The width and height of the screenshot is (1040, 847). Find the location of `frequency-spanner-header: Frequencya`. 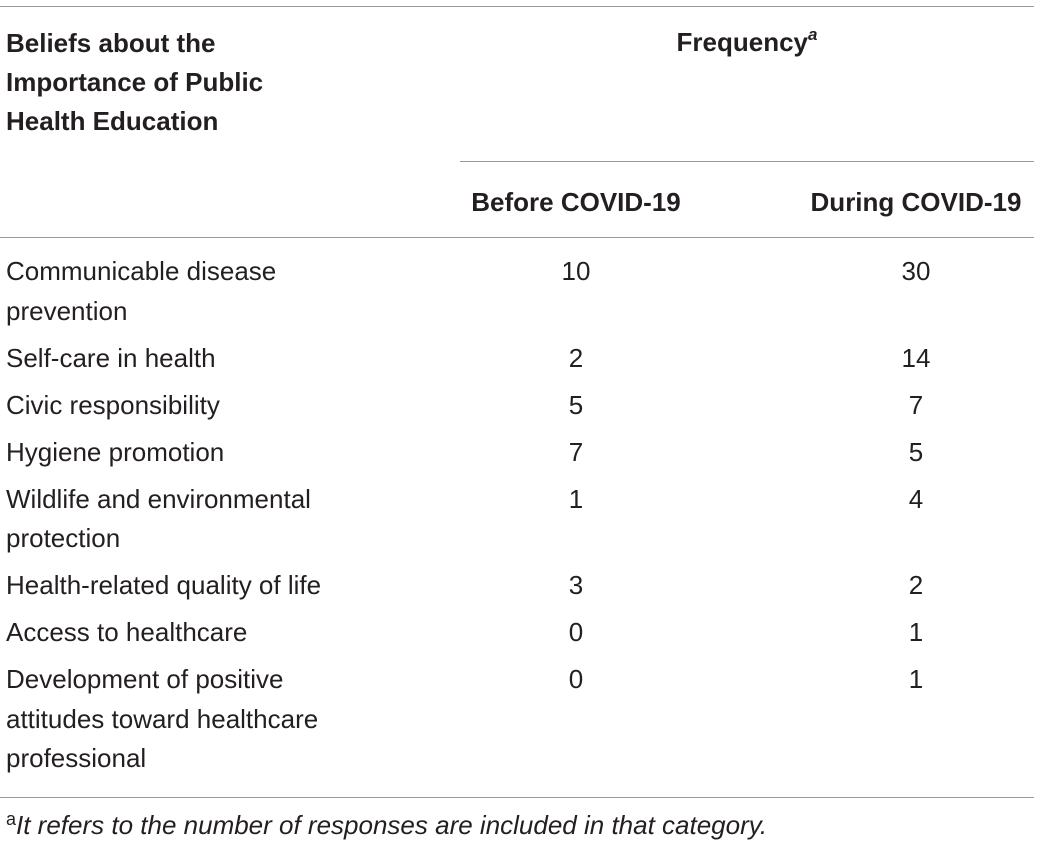

frequency-spanner-header: Frequencya is located at coordinates (747, 42).